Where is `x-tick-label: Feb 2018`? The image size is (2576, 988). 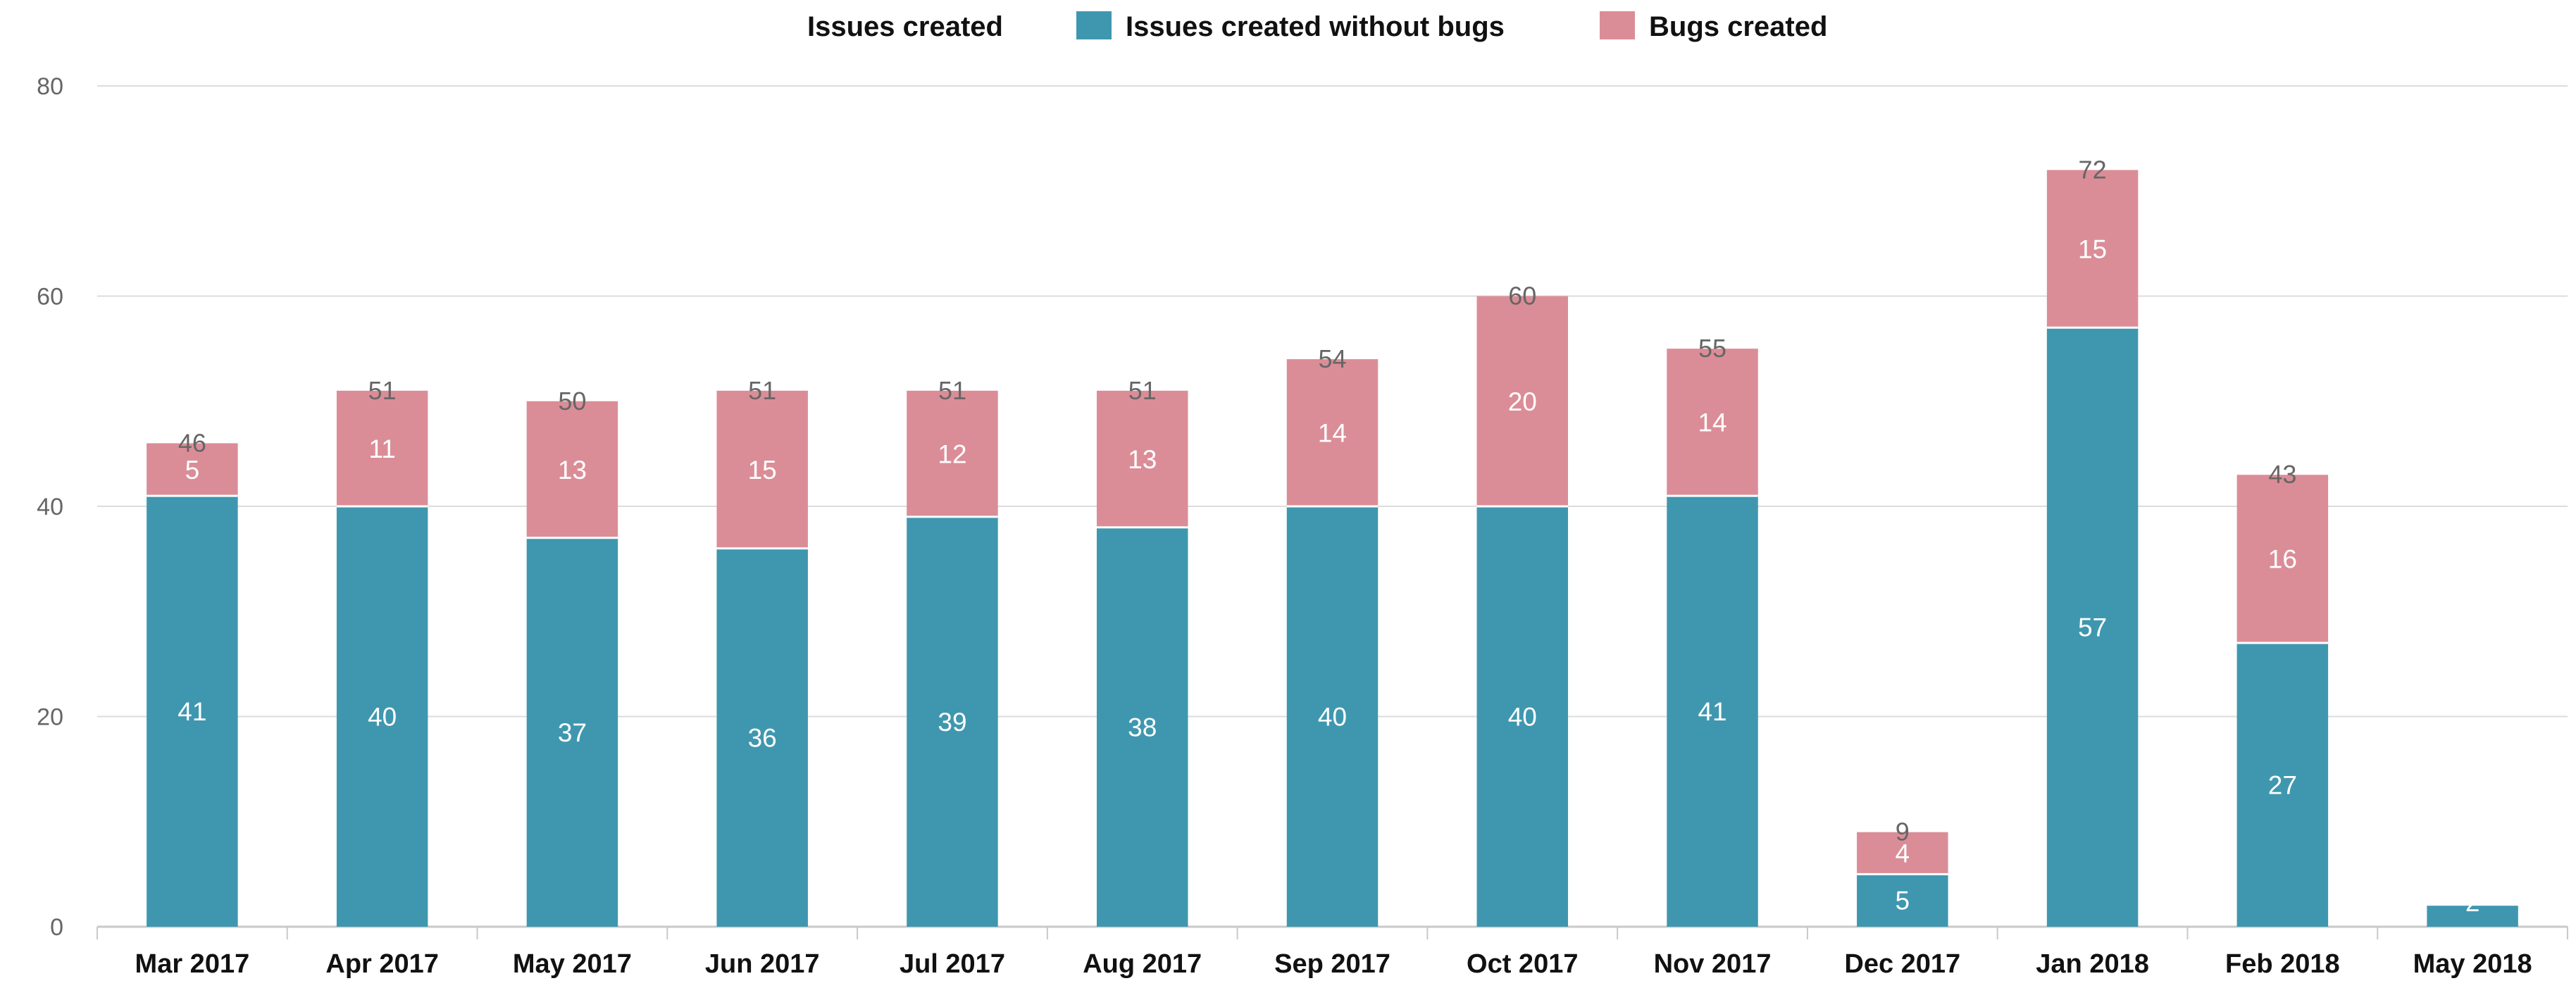 x-tick-label: Feb 2018 is located at coordinates (2282, 964).